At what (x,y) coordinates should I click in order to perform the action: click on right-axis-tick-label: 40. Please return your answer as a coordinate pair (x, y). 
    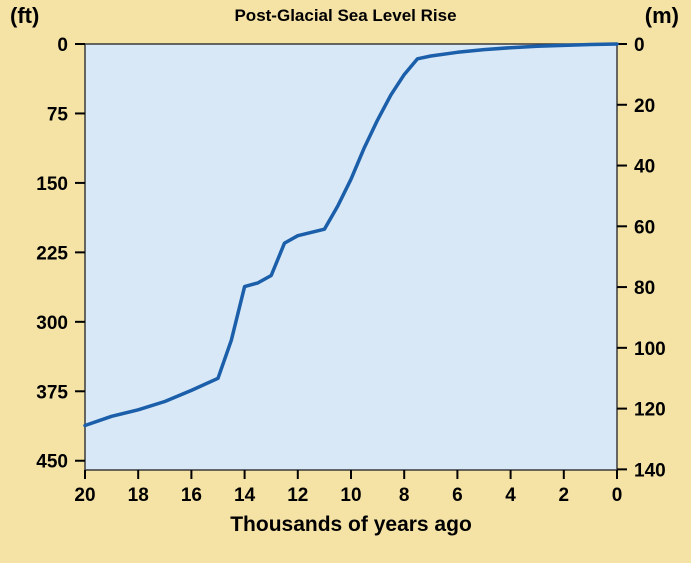
    Looking at the image, I should click on (644, 167).